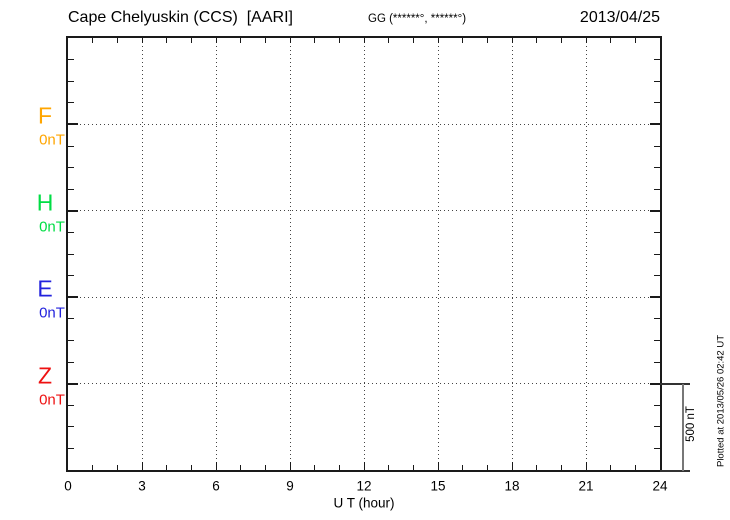 This screenshot has width=730, height=520. I want to click on scale-bar-top-cap, so click(675, 384).